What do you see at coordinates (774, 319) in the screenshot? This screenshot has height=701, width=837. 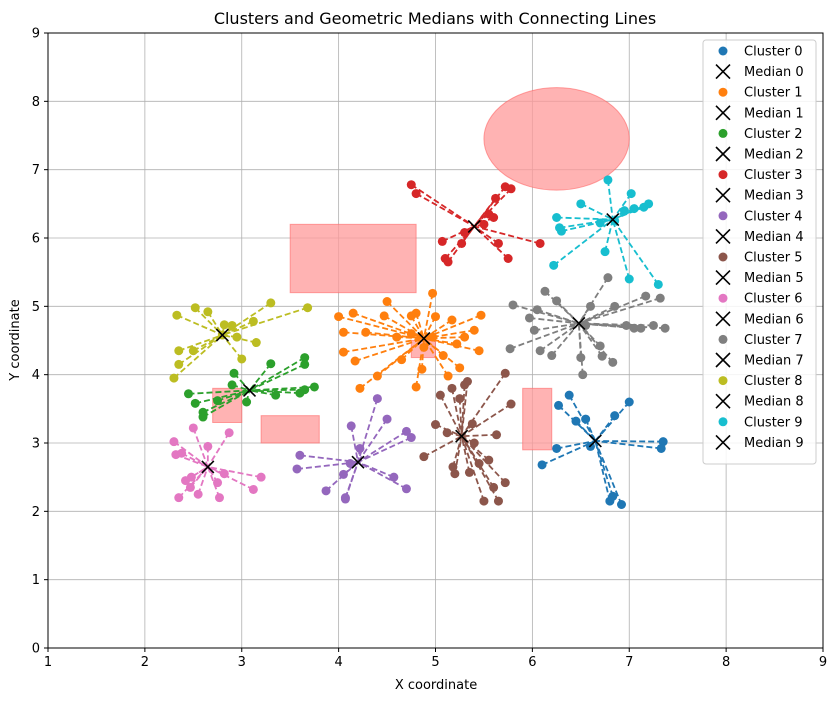 I see `legend-median-6-label: Median 6` at bounding box center [774, 319].